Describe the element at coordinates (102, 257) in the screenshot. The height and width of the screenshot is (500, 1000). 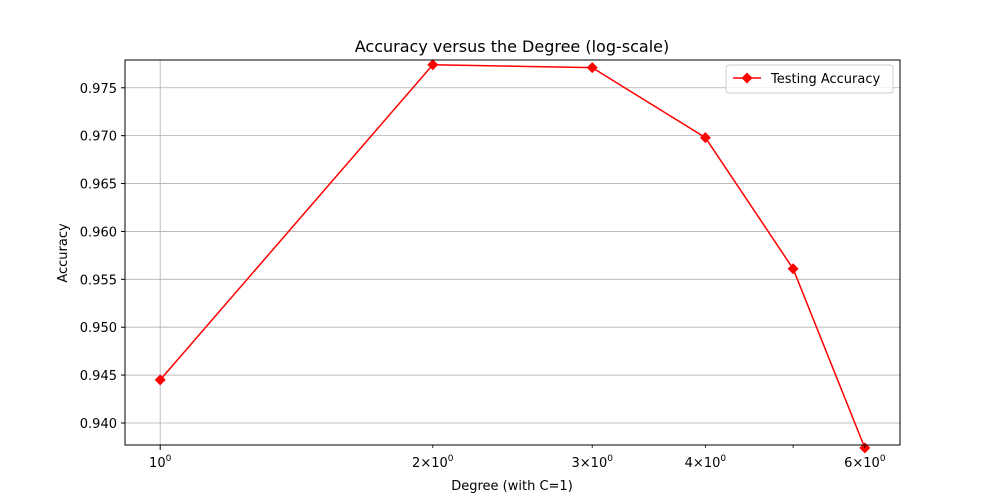
I see `y-axis-ticks: 0.940 0.945 0.950 0.955 0.960 0.965 0.970 0.975` at that location.